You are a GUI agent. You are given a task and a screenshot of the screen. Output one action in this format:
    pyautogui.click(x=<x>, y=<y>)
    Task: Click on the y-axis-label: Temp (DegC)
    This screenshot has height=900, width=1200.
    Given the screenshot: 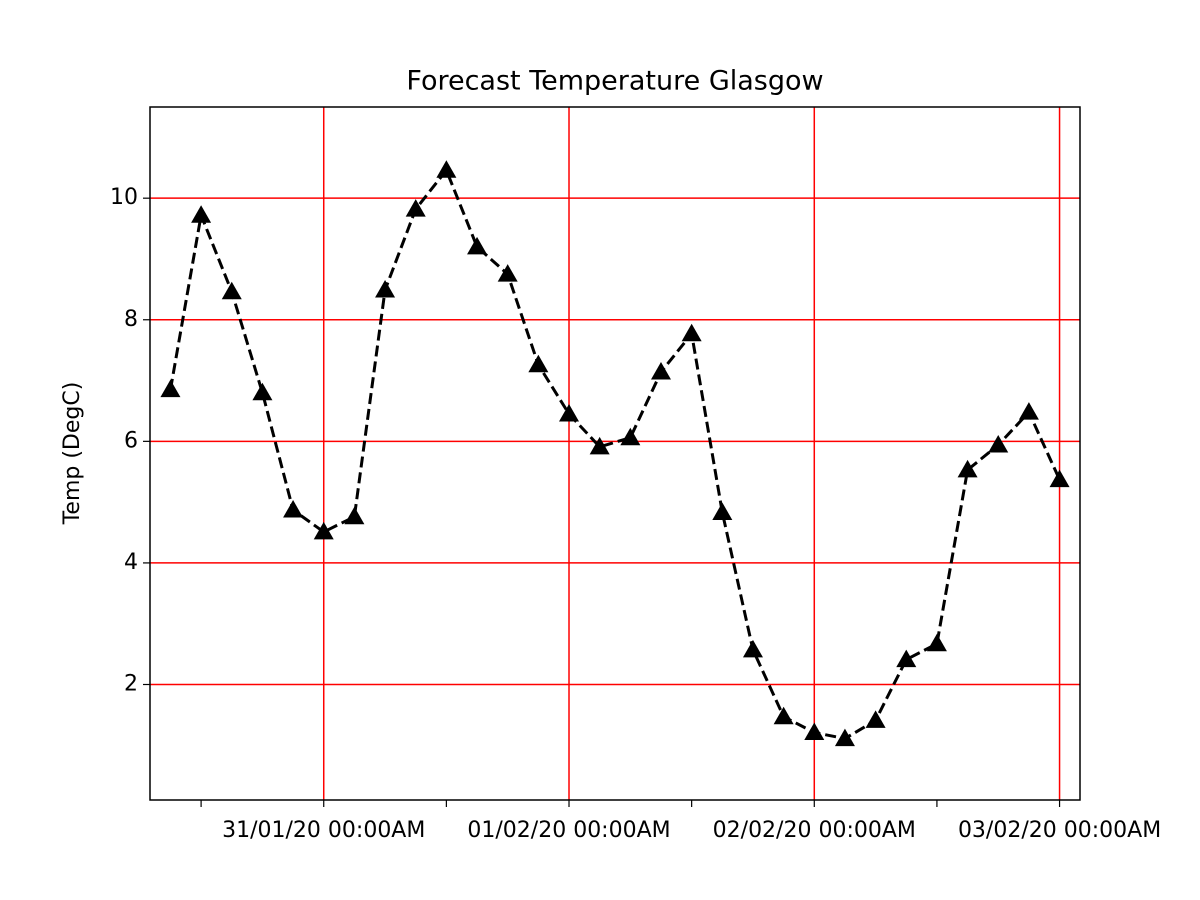 What is the action you would take?
    pyautogui.click(x=72, y=454)
    